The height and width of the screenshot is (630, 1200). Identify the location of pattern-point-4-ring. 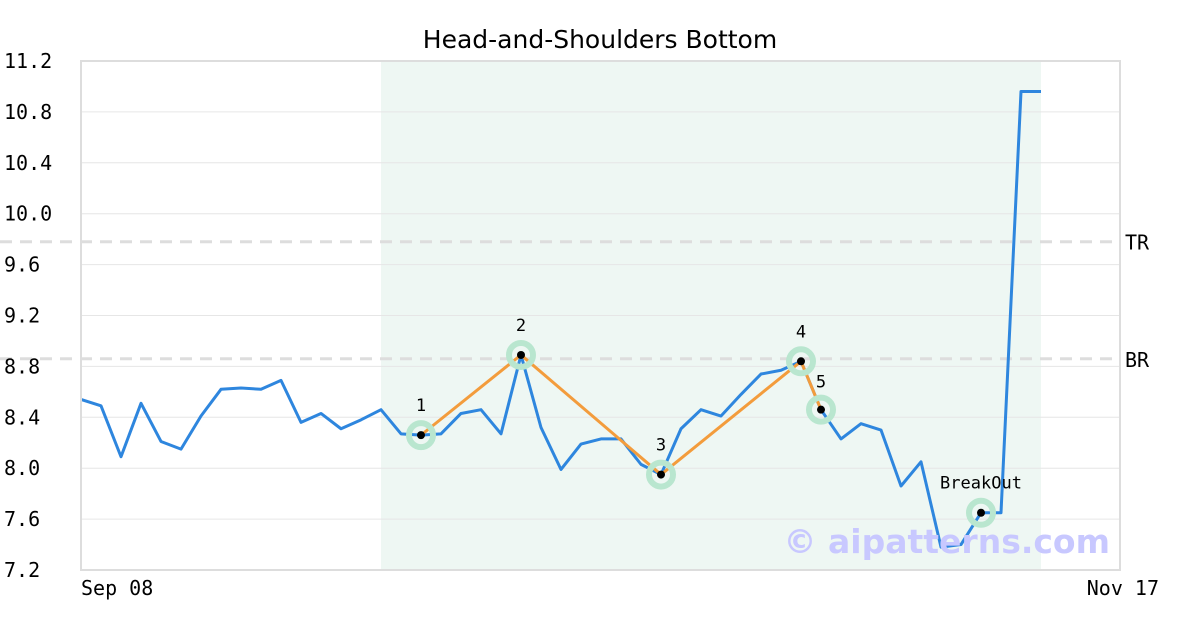
(801, 361).